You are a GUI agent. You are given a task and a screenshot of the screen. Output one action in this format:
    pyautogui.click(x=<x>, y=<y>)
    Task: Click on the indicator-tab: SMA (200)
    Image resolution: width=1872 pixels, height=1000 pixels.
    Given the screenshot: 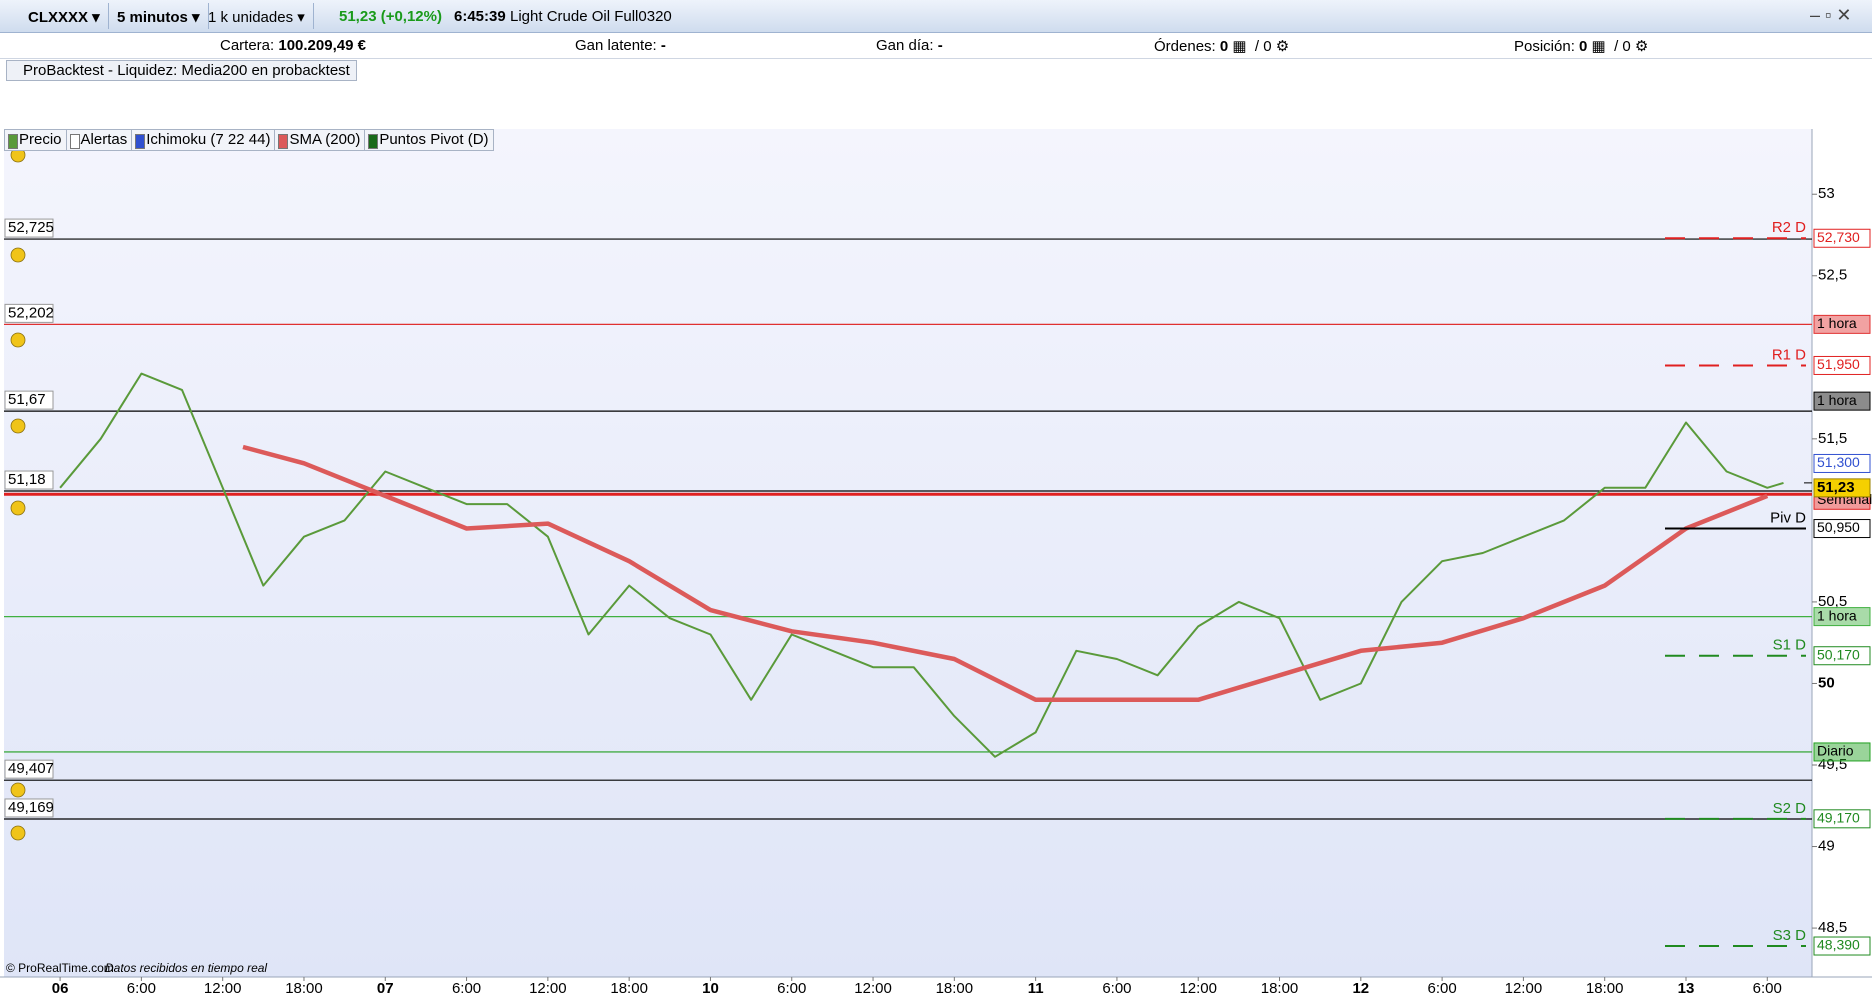 What is the action you would take?
    pyautogui.click(x=320, y=140)
    